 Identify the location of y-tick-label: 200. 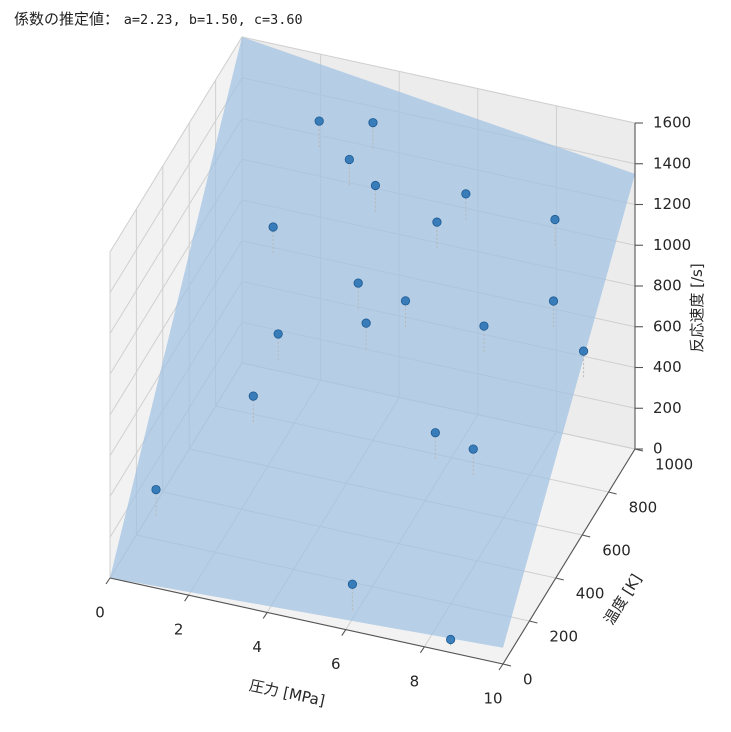
(563, 637).